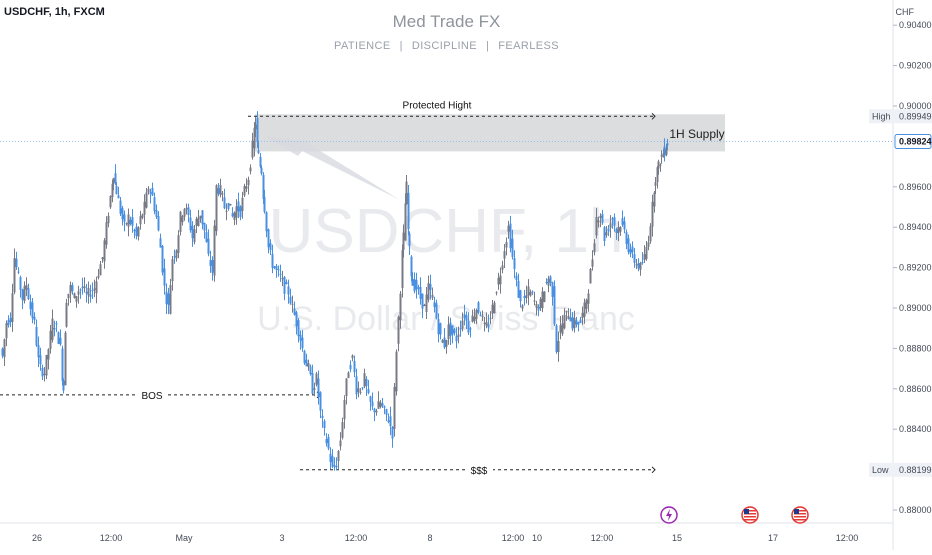 The width and height of the screenshot is (932, 555). Describe the element at coordinates (446, 319) in the screenshot. I see `watermark-instrument: U.S. Dollar / Swiss Franc` at that location.